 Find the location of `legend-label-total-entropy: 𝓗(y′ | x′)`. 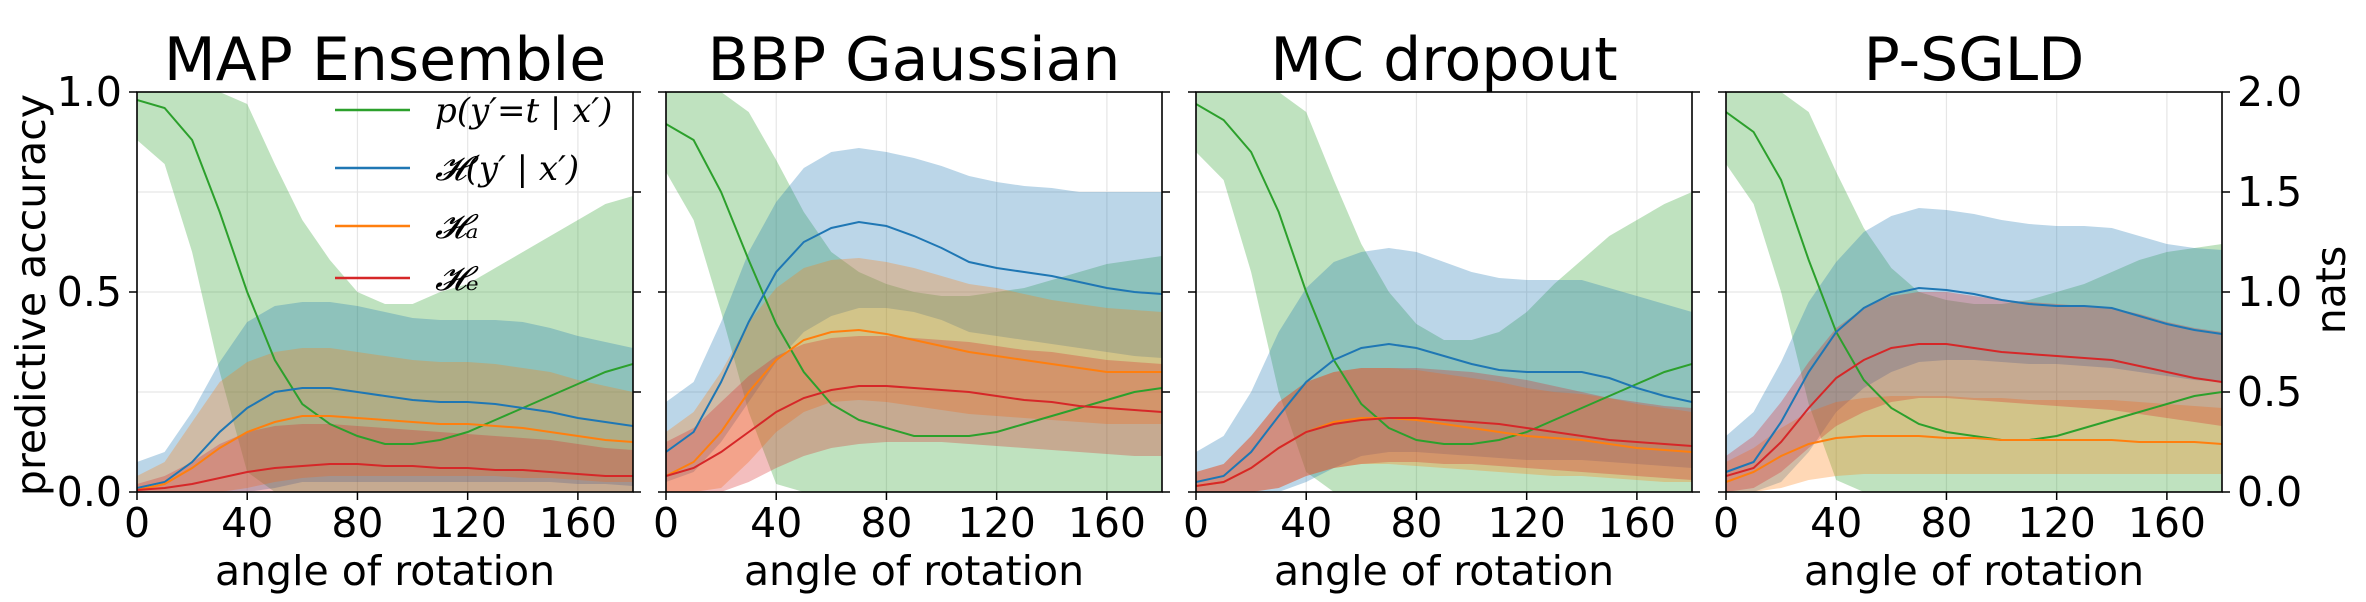

legend-label-total-entropy: 𝓗(y′ | x′) is located at coordinates (507, 169).